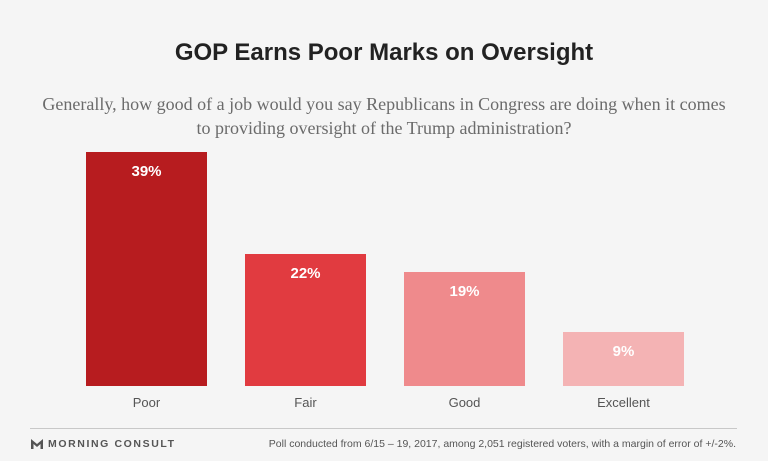 The image size is (768, 461). I want to click on category-label-poor: Poor, so click(147, 402).